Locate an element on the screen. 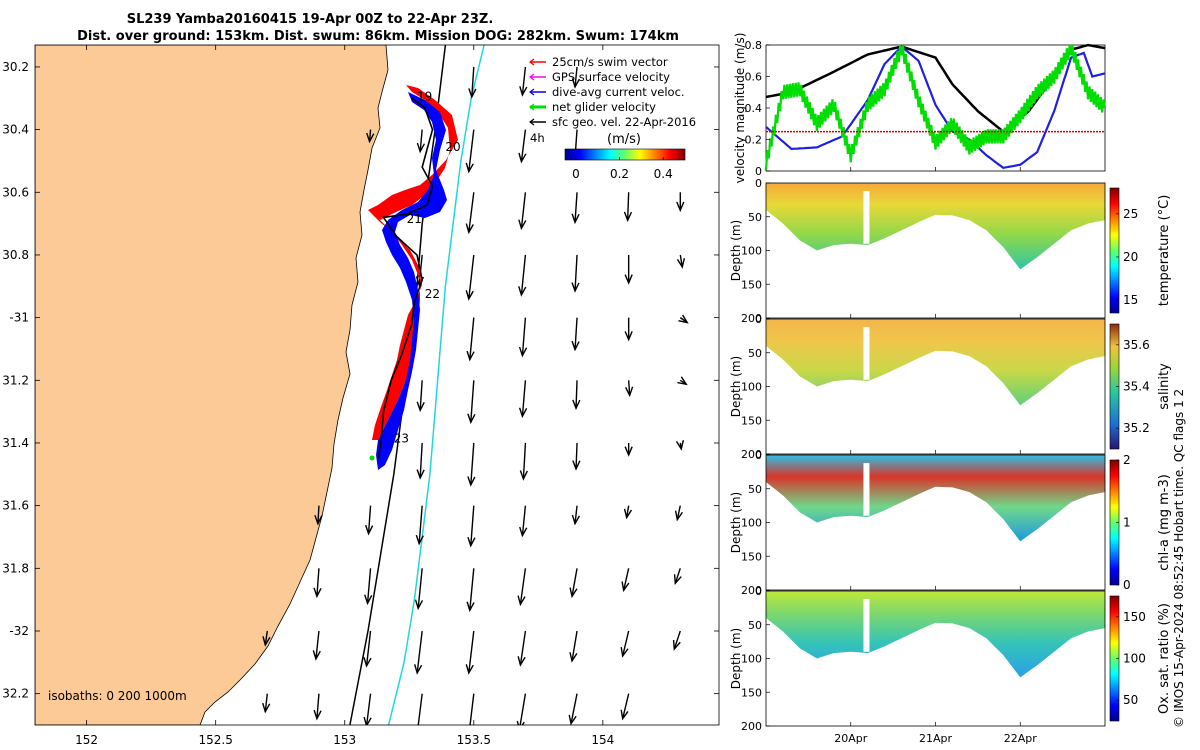 The height and width of the screenshot is (750, 1200). lon-tick-label: 152.5 is located at coordinates (215, 740).